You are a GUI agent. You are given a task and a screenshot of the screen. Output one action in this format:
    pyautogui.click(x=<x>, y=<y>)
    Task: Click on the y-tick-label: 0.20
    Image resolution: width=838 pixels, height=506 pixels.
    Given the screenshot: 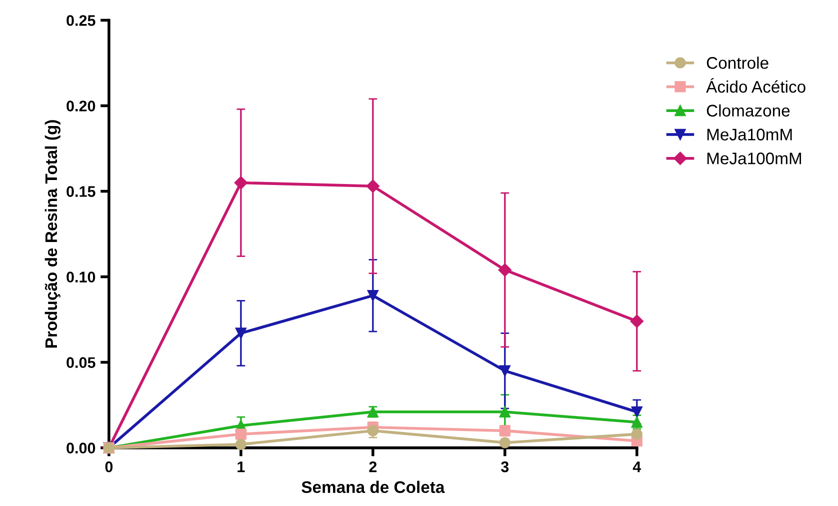 What is the action you would take?
    pyautogui.click(x=81, y=106)
    